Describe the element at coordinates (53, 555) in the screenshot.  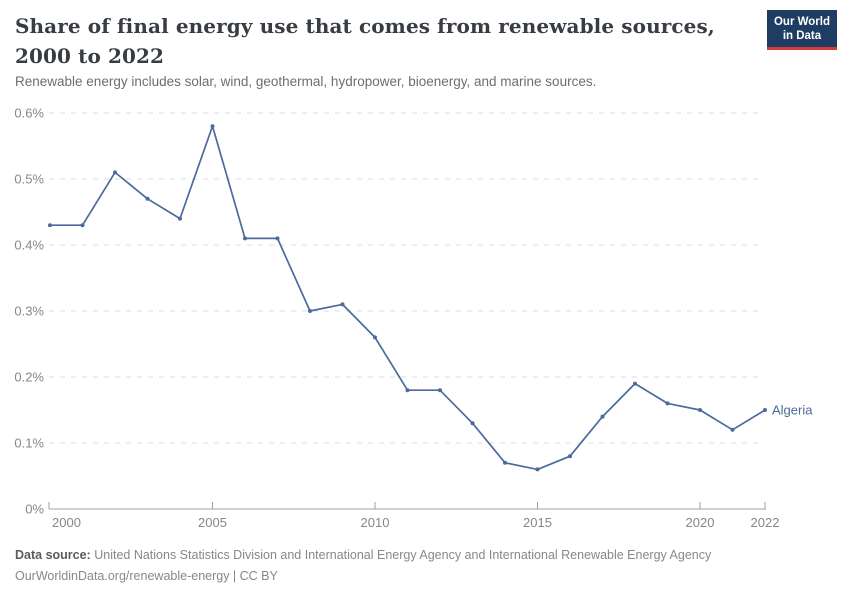
I see `data-source-label: Data source:` at that location.